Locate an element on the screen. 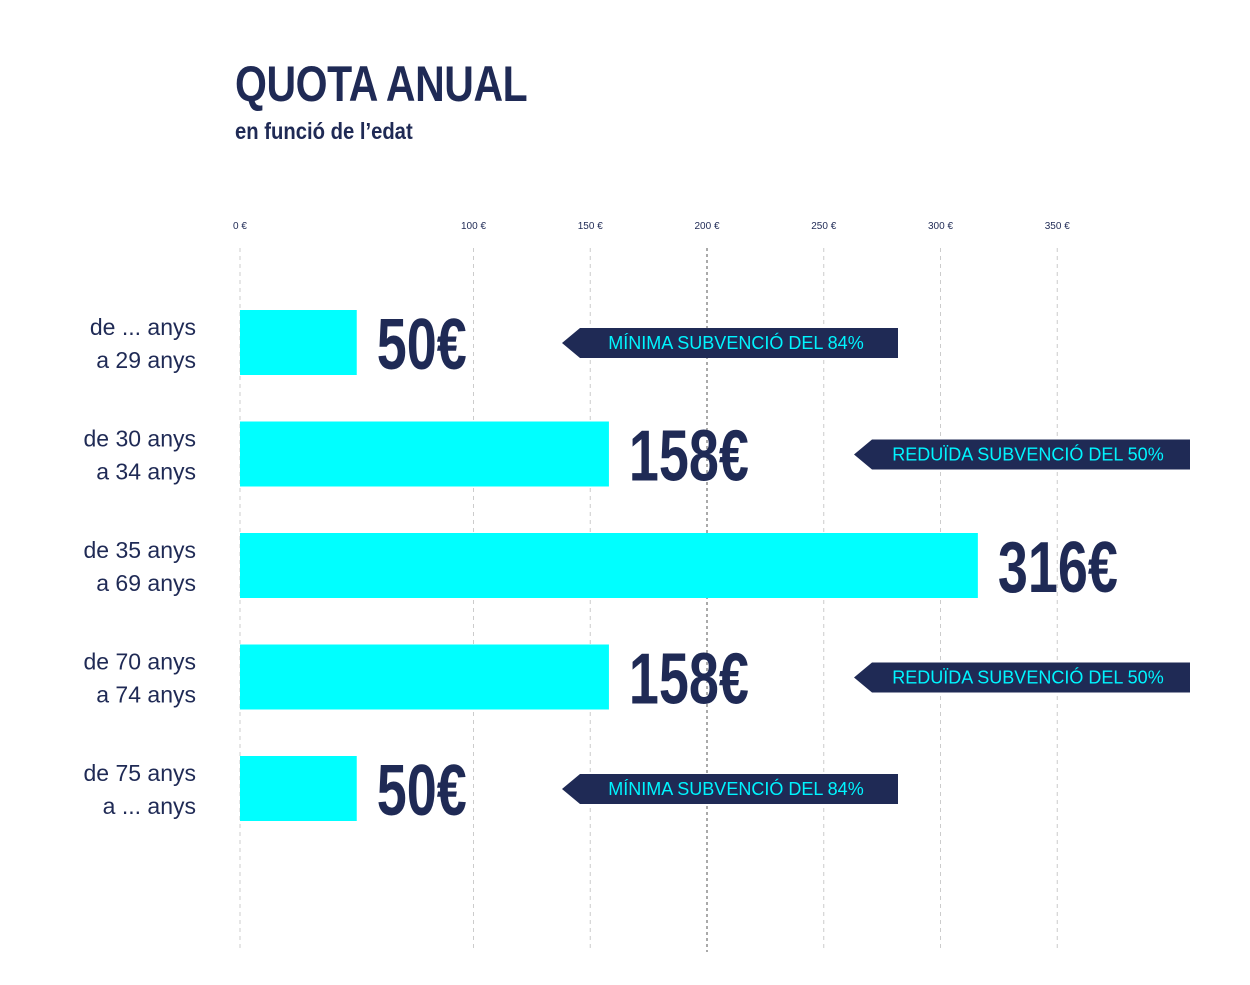 This screenshot has width=1250, height=985. category-label: de 35 anys a 69 anys is located at coordinates (139, 566).